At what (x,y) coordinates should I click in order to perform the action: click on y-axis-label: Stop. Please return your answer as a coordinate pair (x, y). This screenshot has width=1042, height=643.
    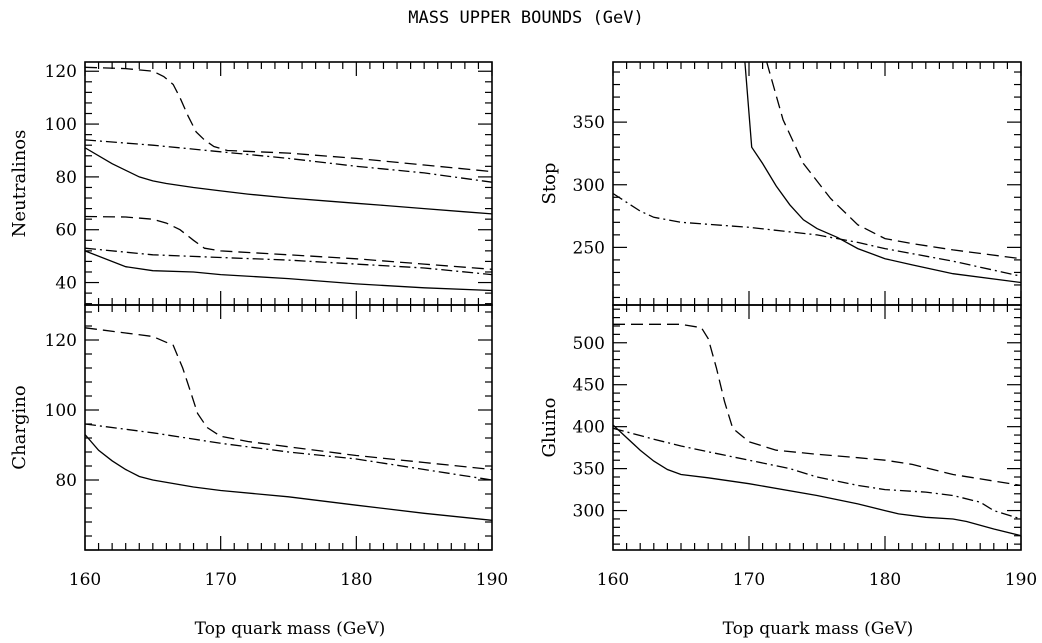
    Looking at the image, I should click on (549, 184).